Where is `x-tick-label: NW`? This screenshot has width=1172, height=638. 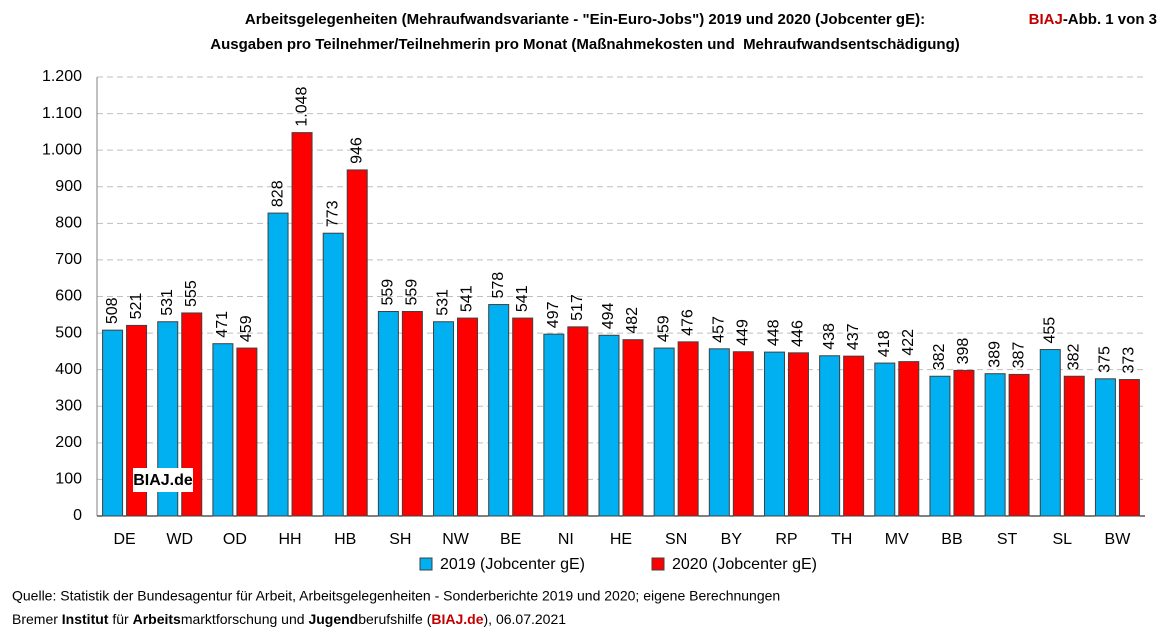
x-tick-label: NW is located at coordinates (456, 539).